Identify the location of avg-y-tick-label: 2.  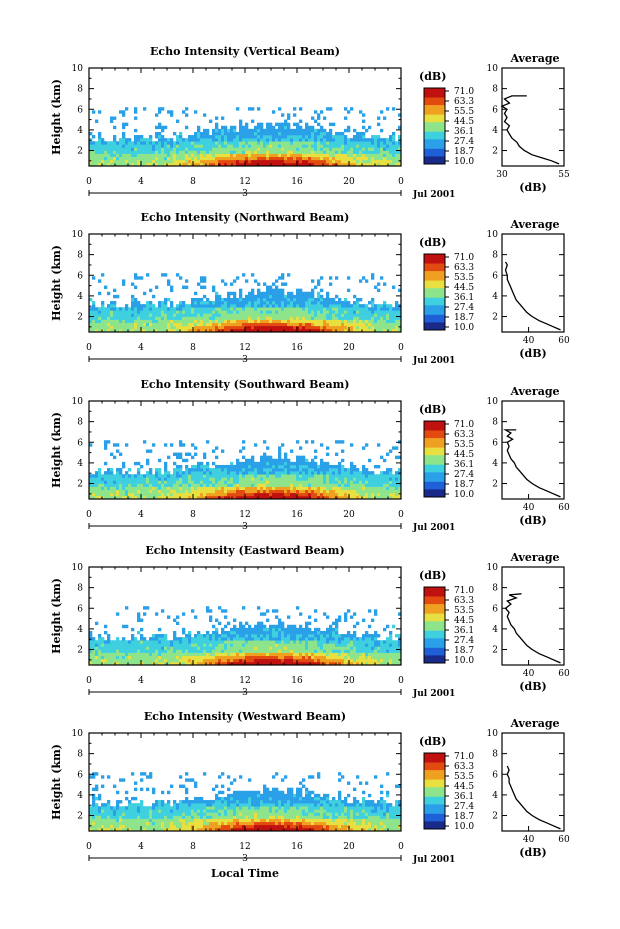
(495, 318).